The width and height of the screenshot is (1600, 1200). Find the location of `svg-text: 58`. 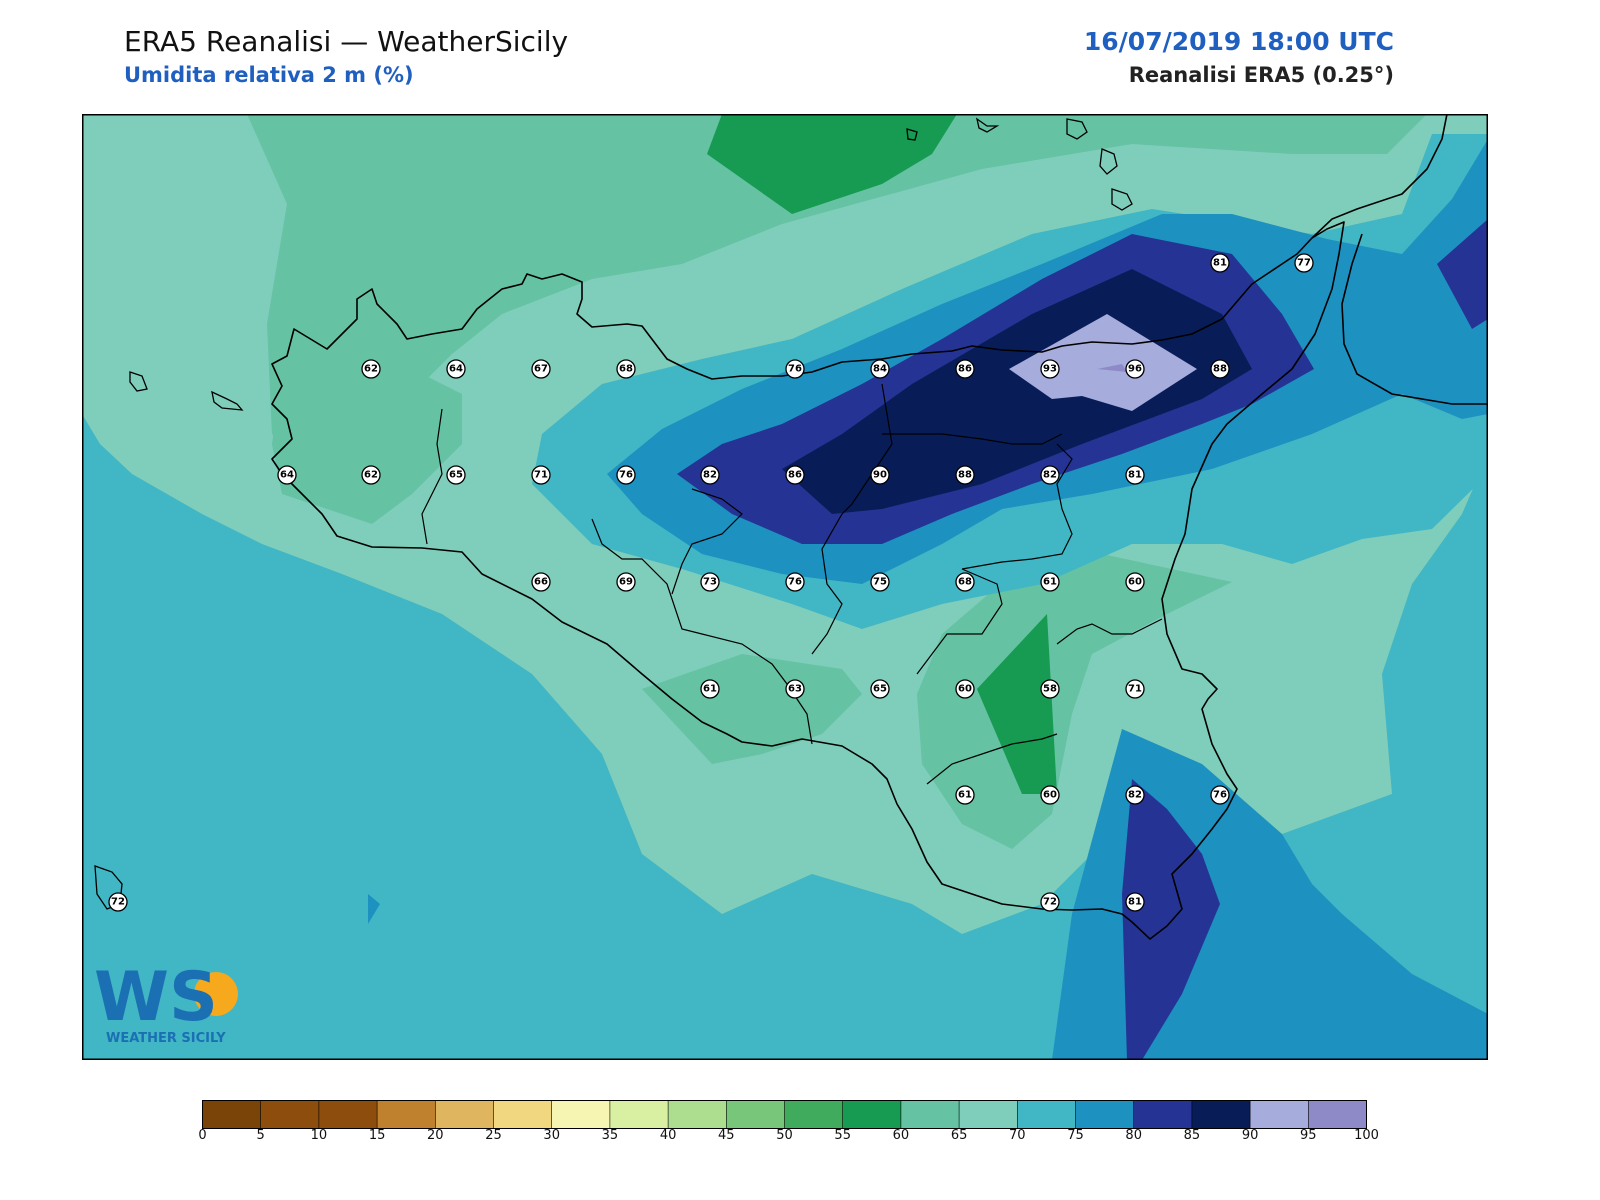

svg-text: 58 is located at coordinates (1050, 689).